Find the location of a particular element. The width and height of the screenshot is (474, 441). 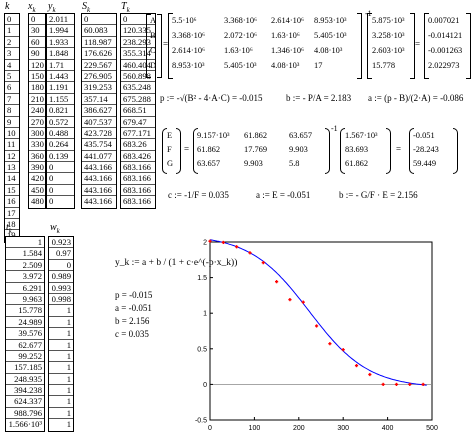

s-cell: 229.567 is located at coordinates (99, 65).